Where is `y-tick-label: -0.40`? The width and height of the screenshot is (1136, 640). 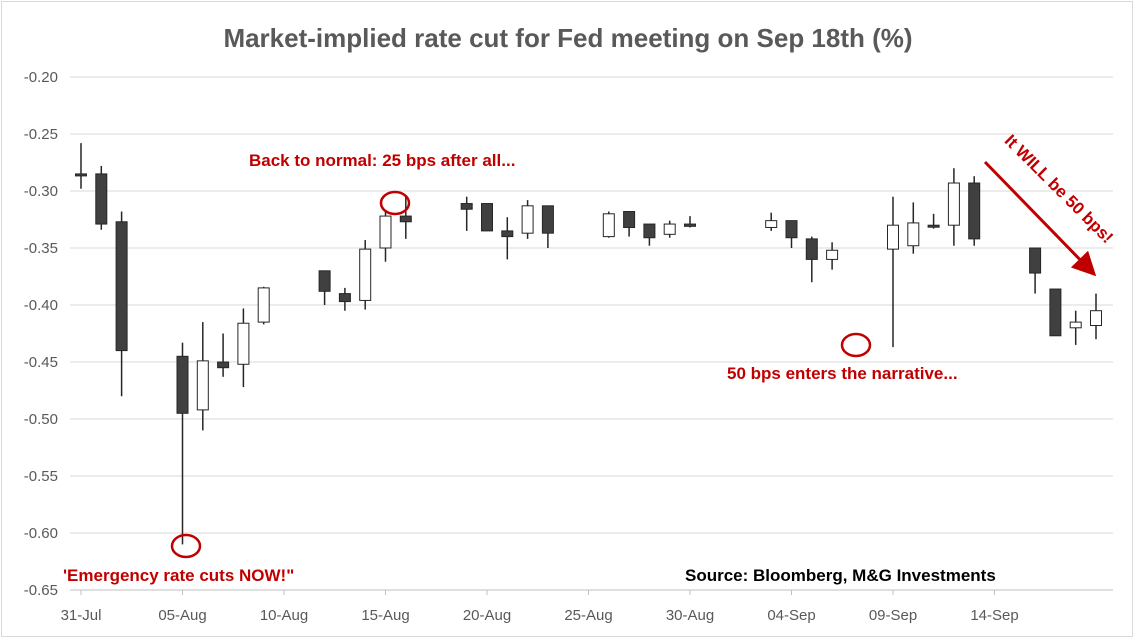 y-tick-label: -0.40 is located at coordinates (41, 305).